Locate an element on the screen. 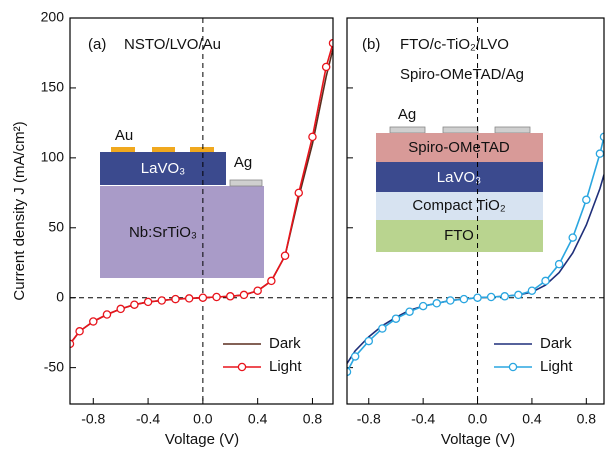  panel-label: (a) is located at coordinates (97, 44).